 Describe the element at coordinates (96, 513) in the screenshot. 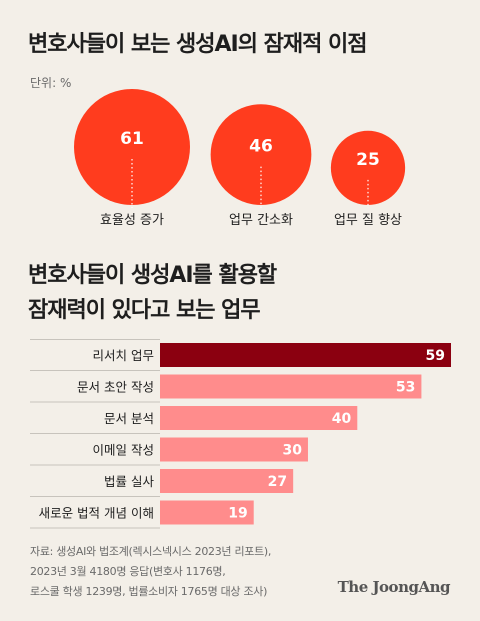

I see `bar-category-label: 새로운 법적 개념 이해` at that location.